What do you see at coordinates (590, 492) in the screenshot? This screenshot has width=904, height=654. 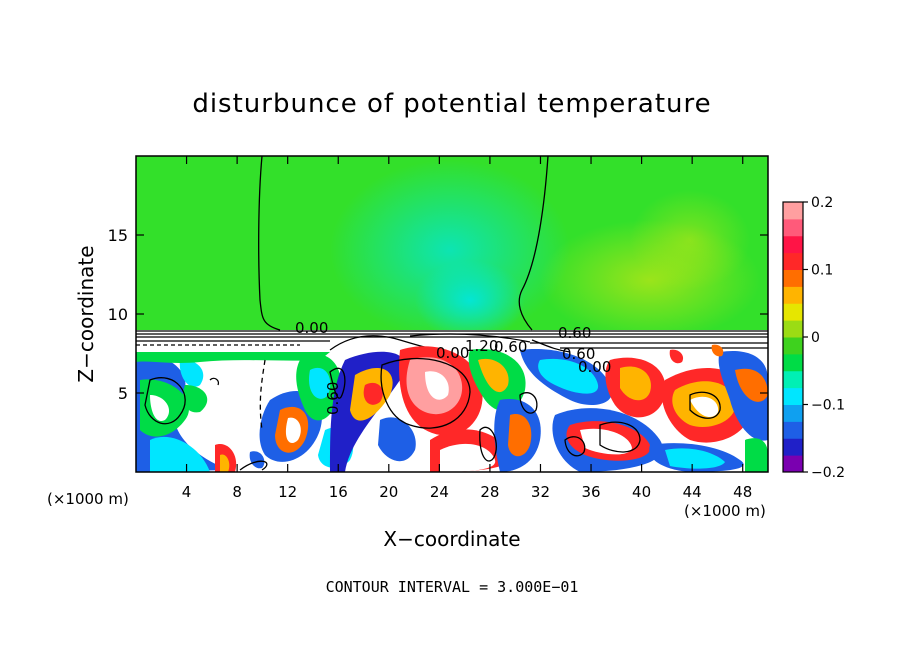 I see `x-tick-label: 36` at bounding box center [590, 492].